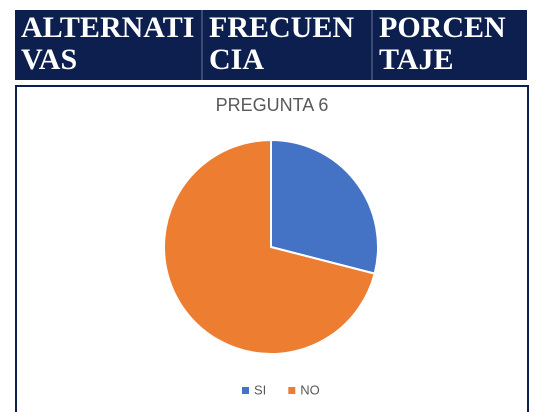  What do you see at coordinates (310, 389) in the screenshot?
I see `legend-label: NO` at bounding box center [310, 389].